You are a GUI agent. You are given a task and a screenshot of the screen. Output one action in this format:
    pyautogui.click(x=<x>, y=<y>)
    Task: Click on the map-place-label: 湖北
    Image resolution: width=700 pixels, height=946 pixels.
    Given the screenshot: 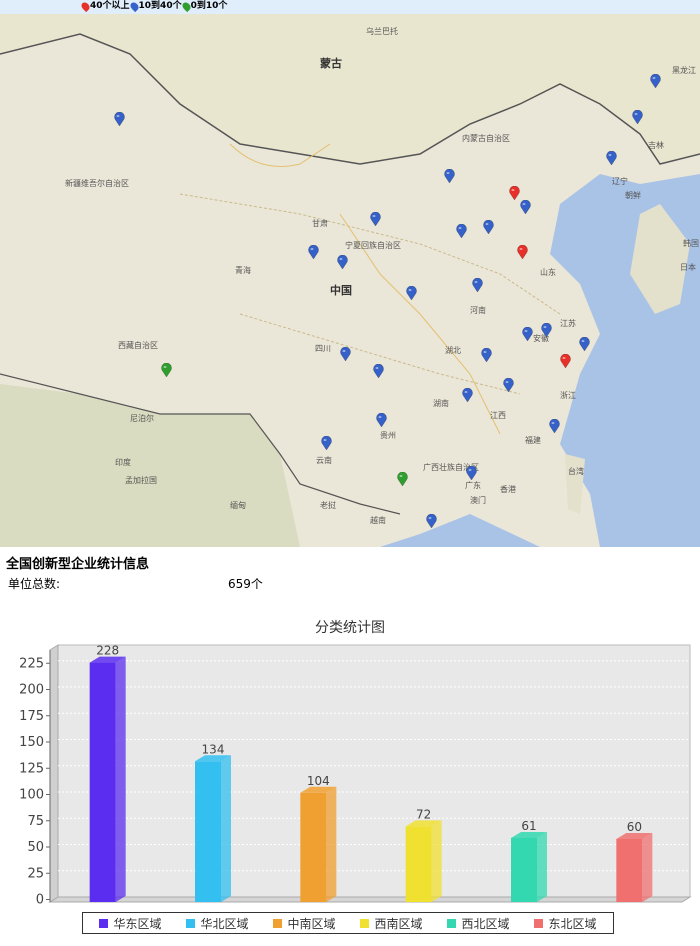 What is the action you would take?
    pyautogui.click(x=453, y=350)
    